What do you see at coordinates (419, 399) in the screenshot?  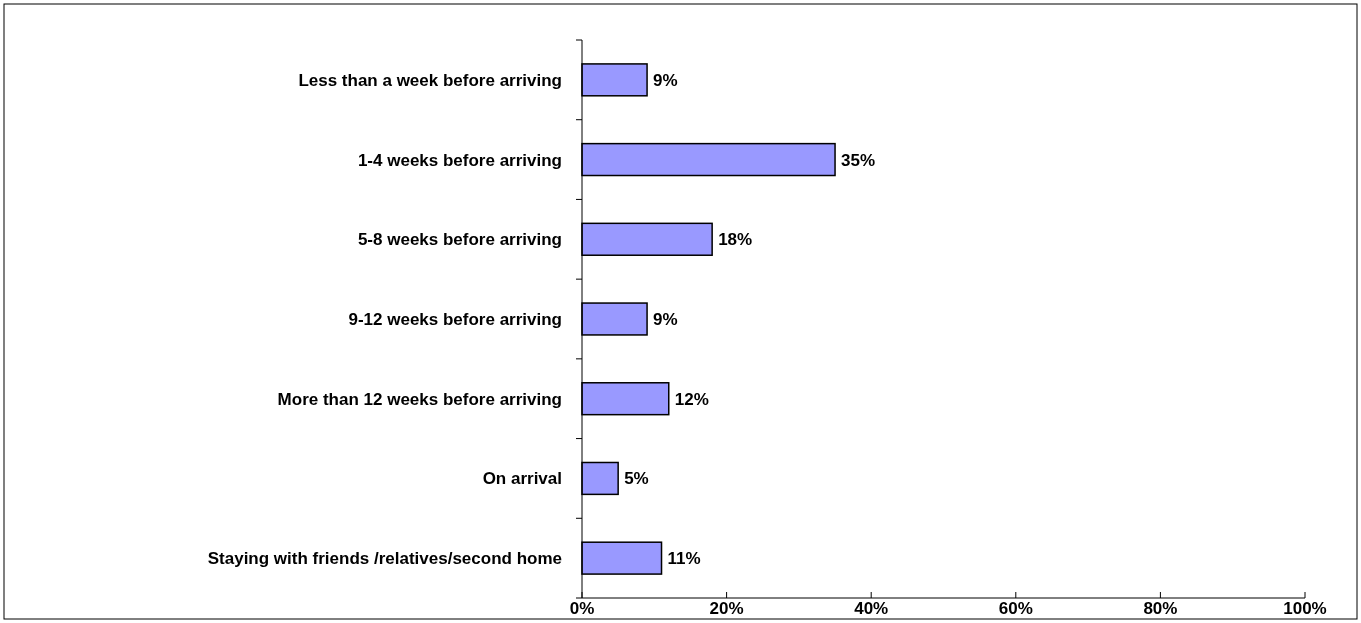 I see `y-tick-label: More than 12 weeks before arriving` at bounding box center [419, 399].